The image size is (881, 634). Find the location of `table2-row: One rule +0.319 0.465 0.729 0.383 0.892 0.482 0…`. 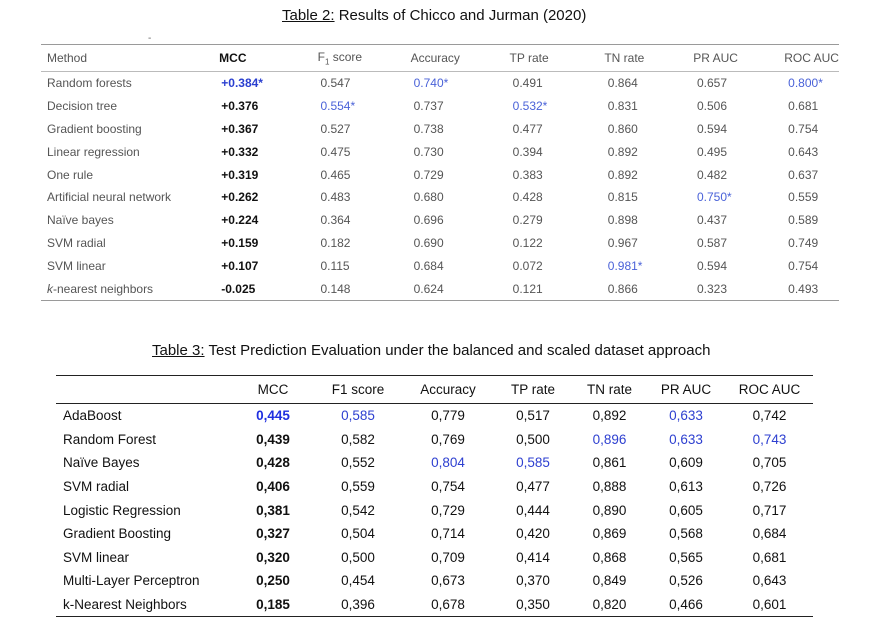

table2-row: One rule +0.319 0.465 0.729 0.383 0.892 0.482 0… is located at coordinates (440, 174).